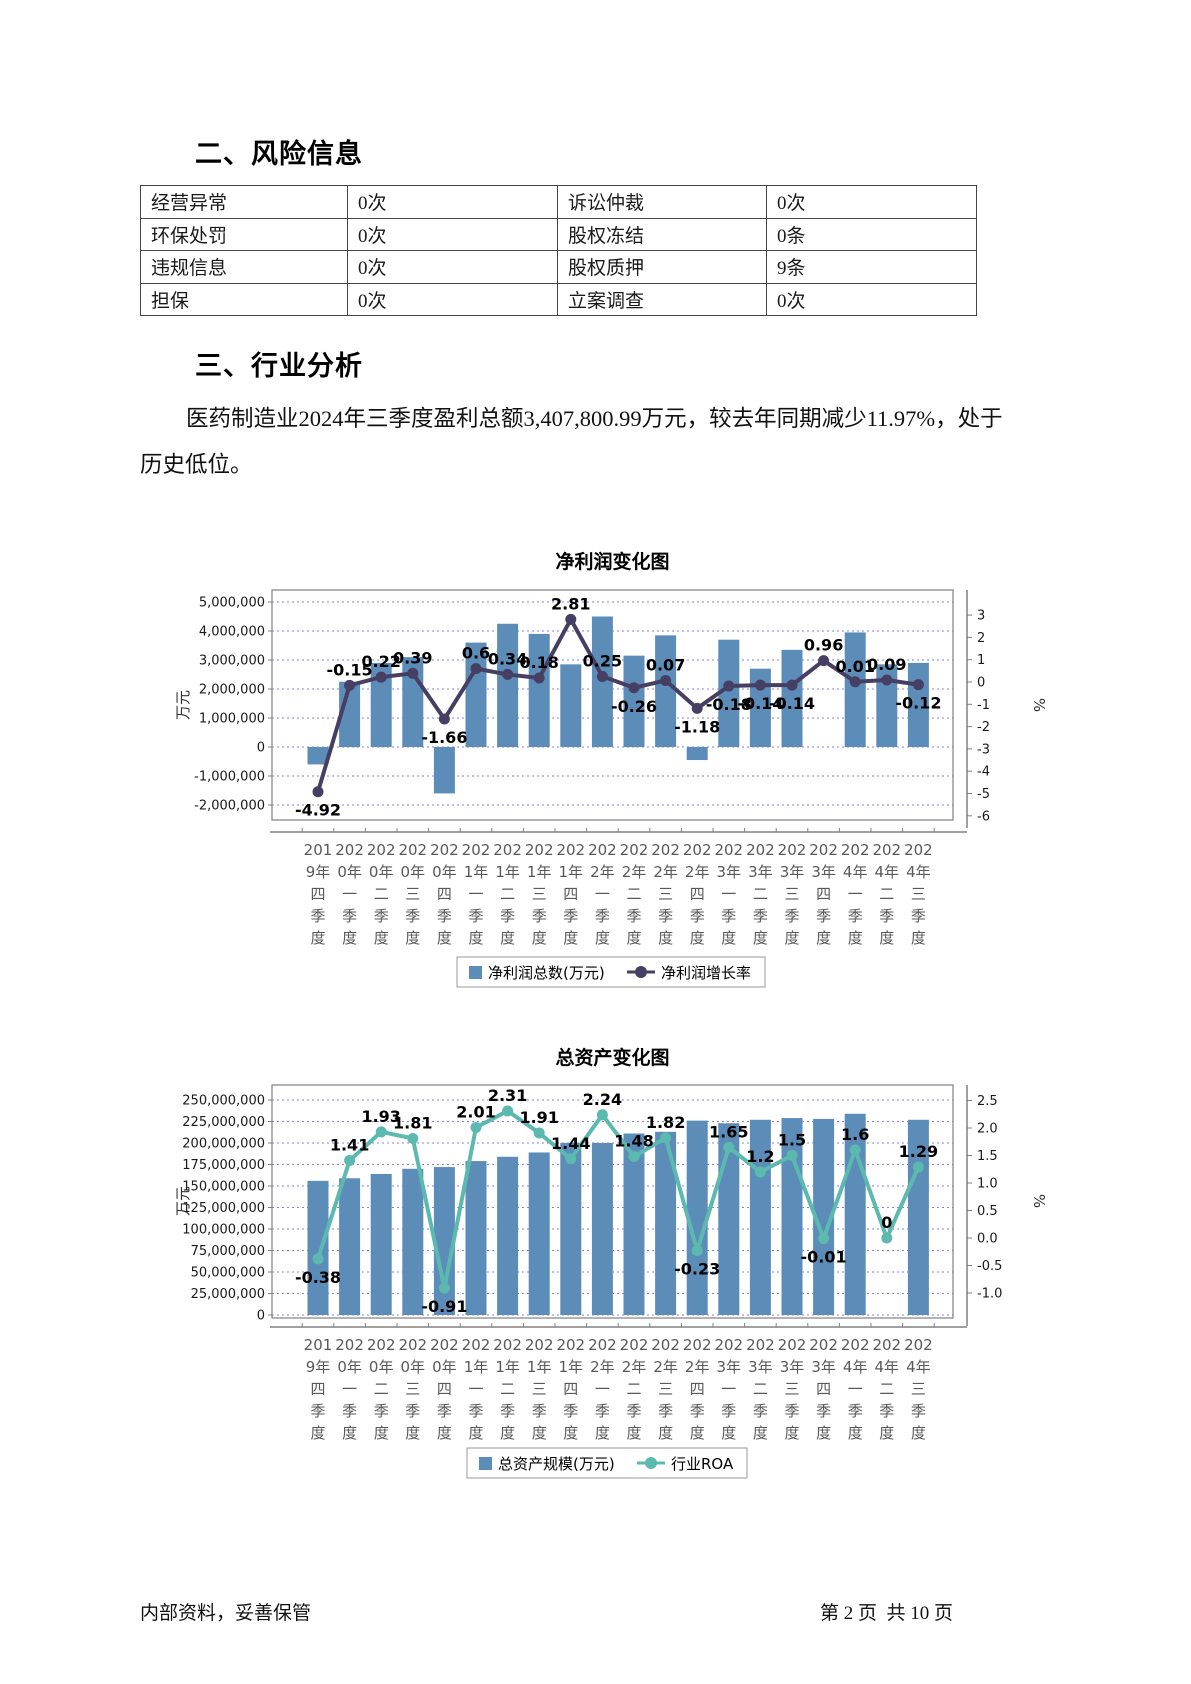  I want to click on left-axis-tick-label: 50,000,000, so click(228, 1273).